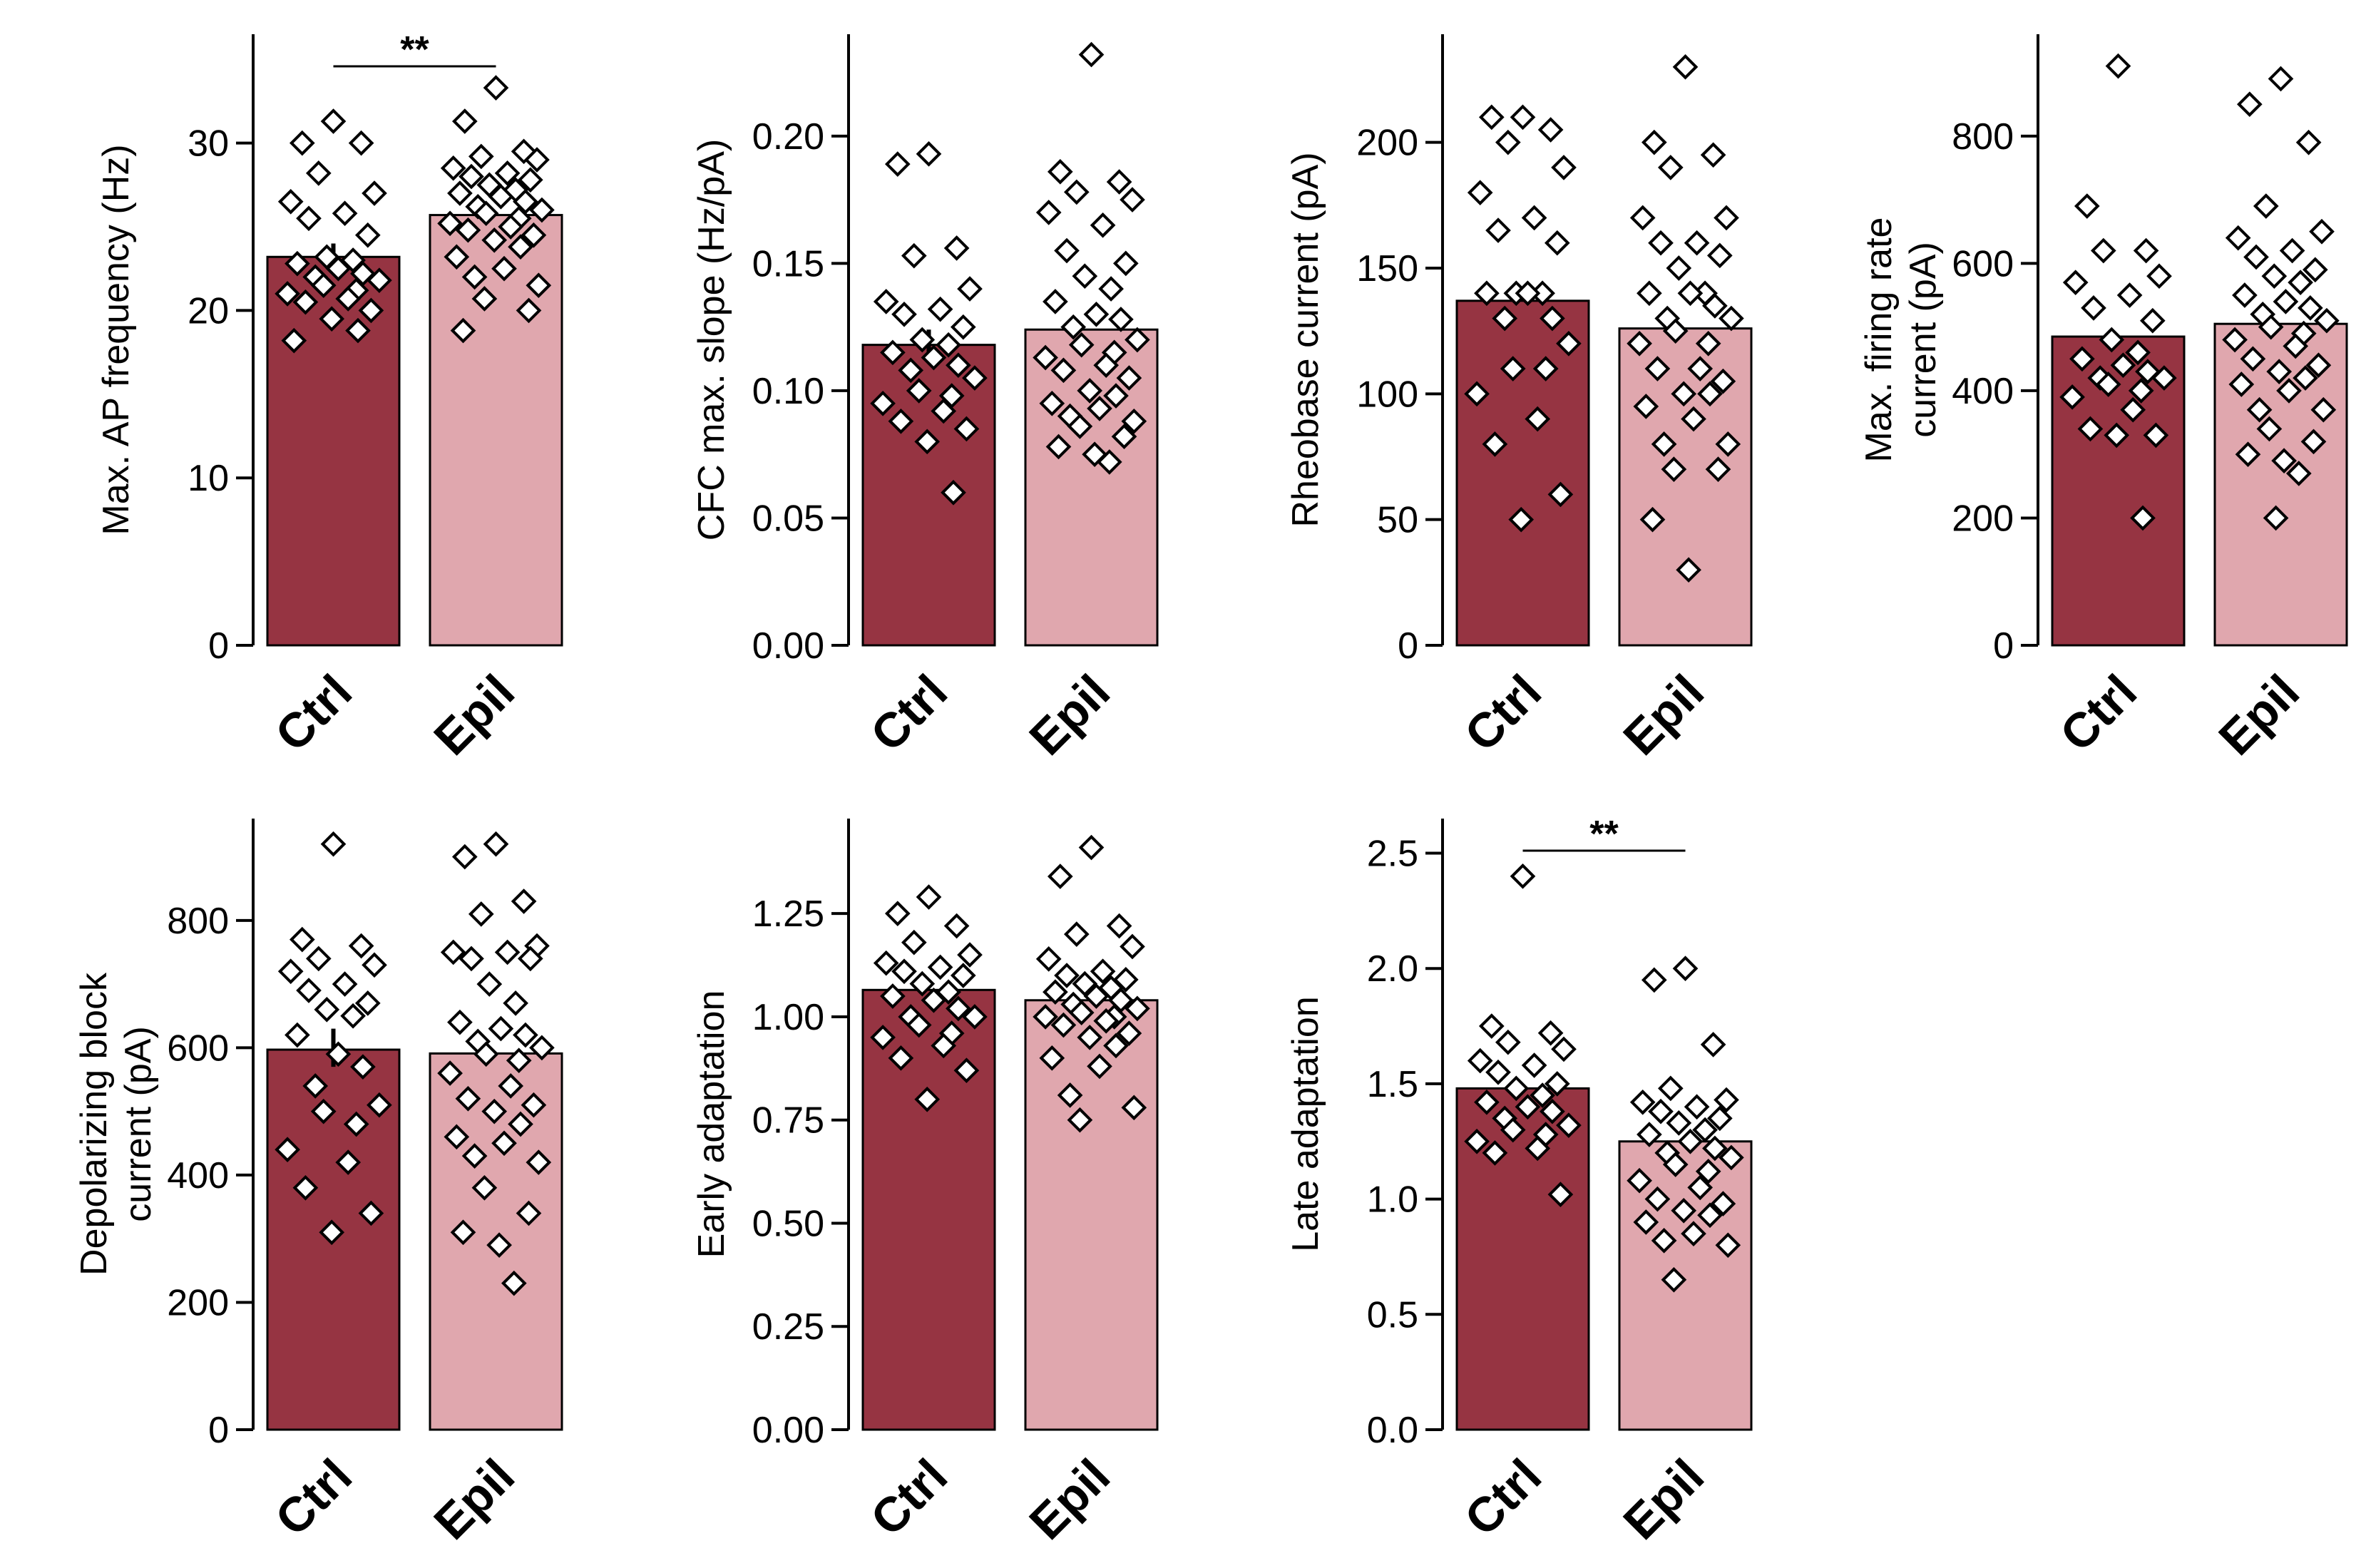  I want to click on y-axis-label: Late adaptation, so click(1305, 1124).